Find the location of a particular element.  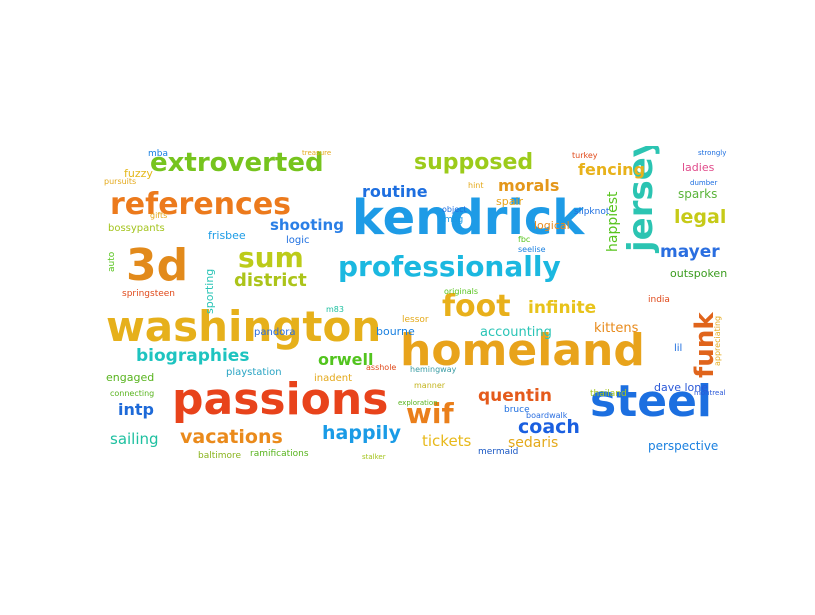

word: 3d is located at coordinates (157, 265).